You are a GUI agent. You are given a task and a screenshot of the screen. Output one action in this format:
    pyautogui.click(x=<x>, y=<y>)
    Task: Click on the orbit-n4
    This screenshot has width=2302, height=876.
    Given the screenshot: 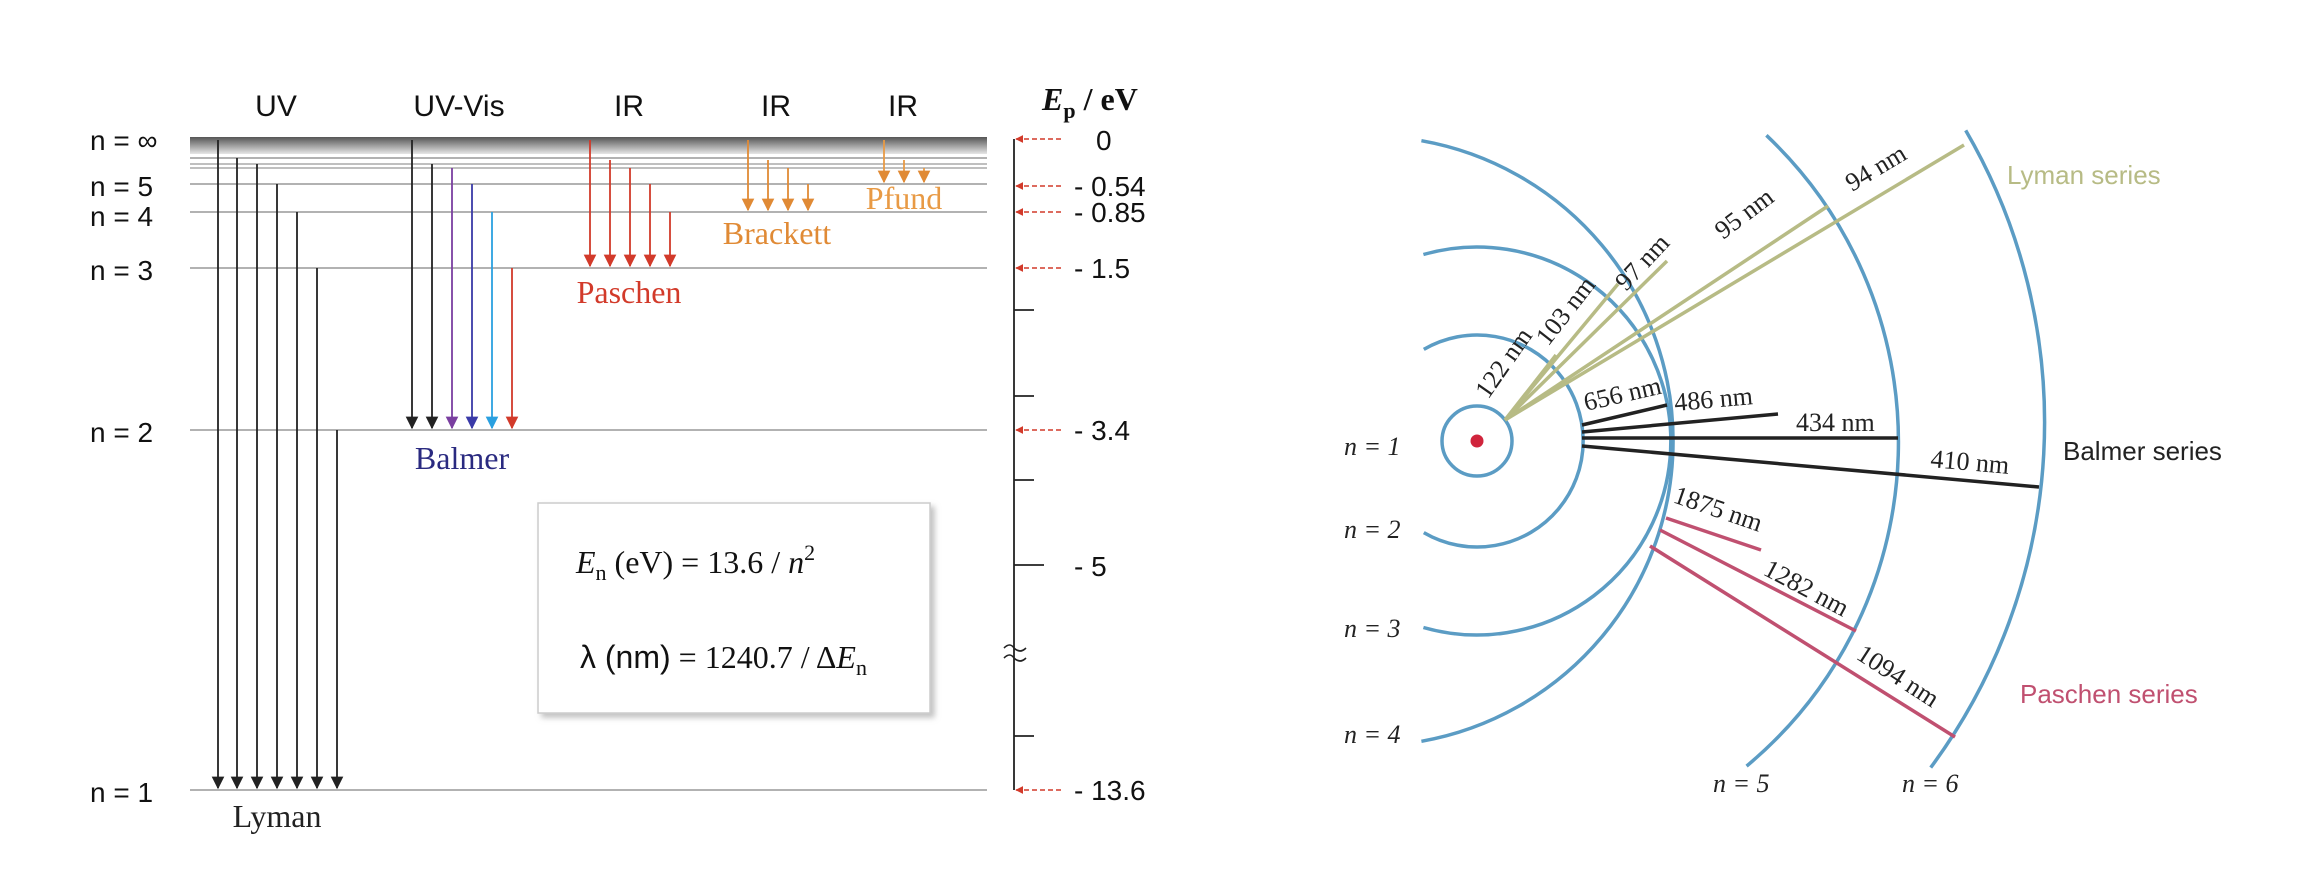 What is the action you would take?
    pyautogui.click(x=1548, y=441)
    